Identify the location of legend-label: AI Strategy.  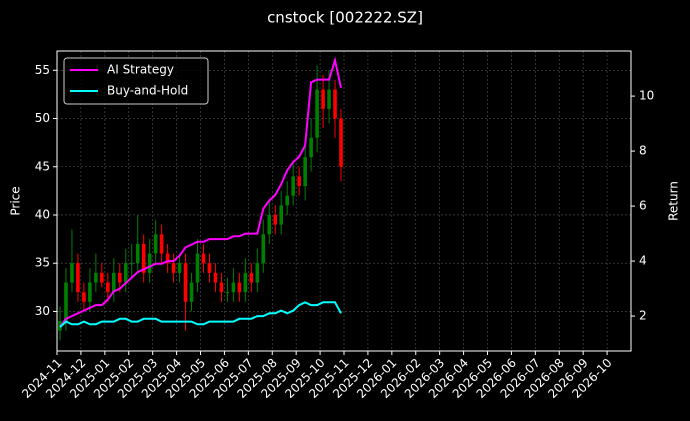
(140, 70).